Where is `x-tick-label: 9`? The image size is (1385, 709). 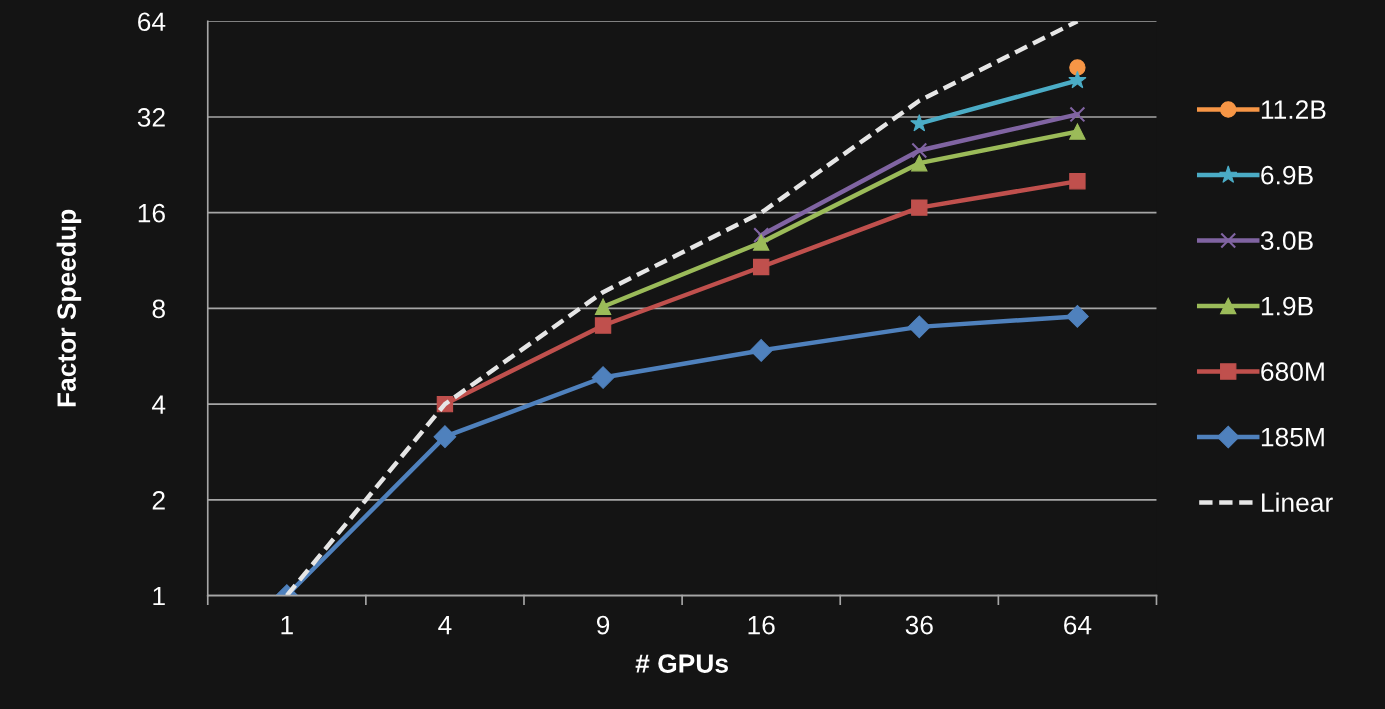 x-tick-label: 9 is located at coordinates (603, 625).